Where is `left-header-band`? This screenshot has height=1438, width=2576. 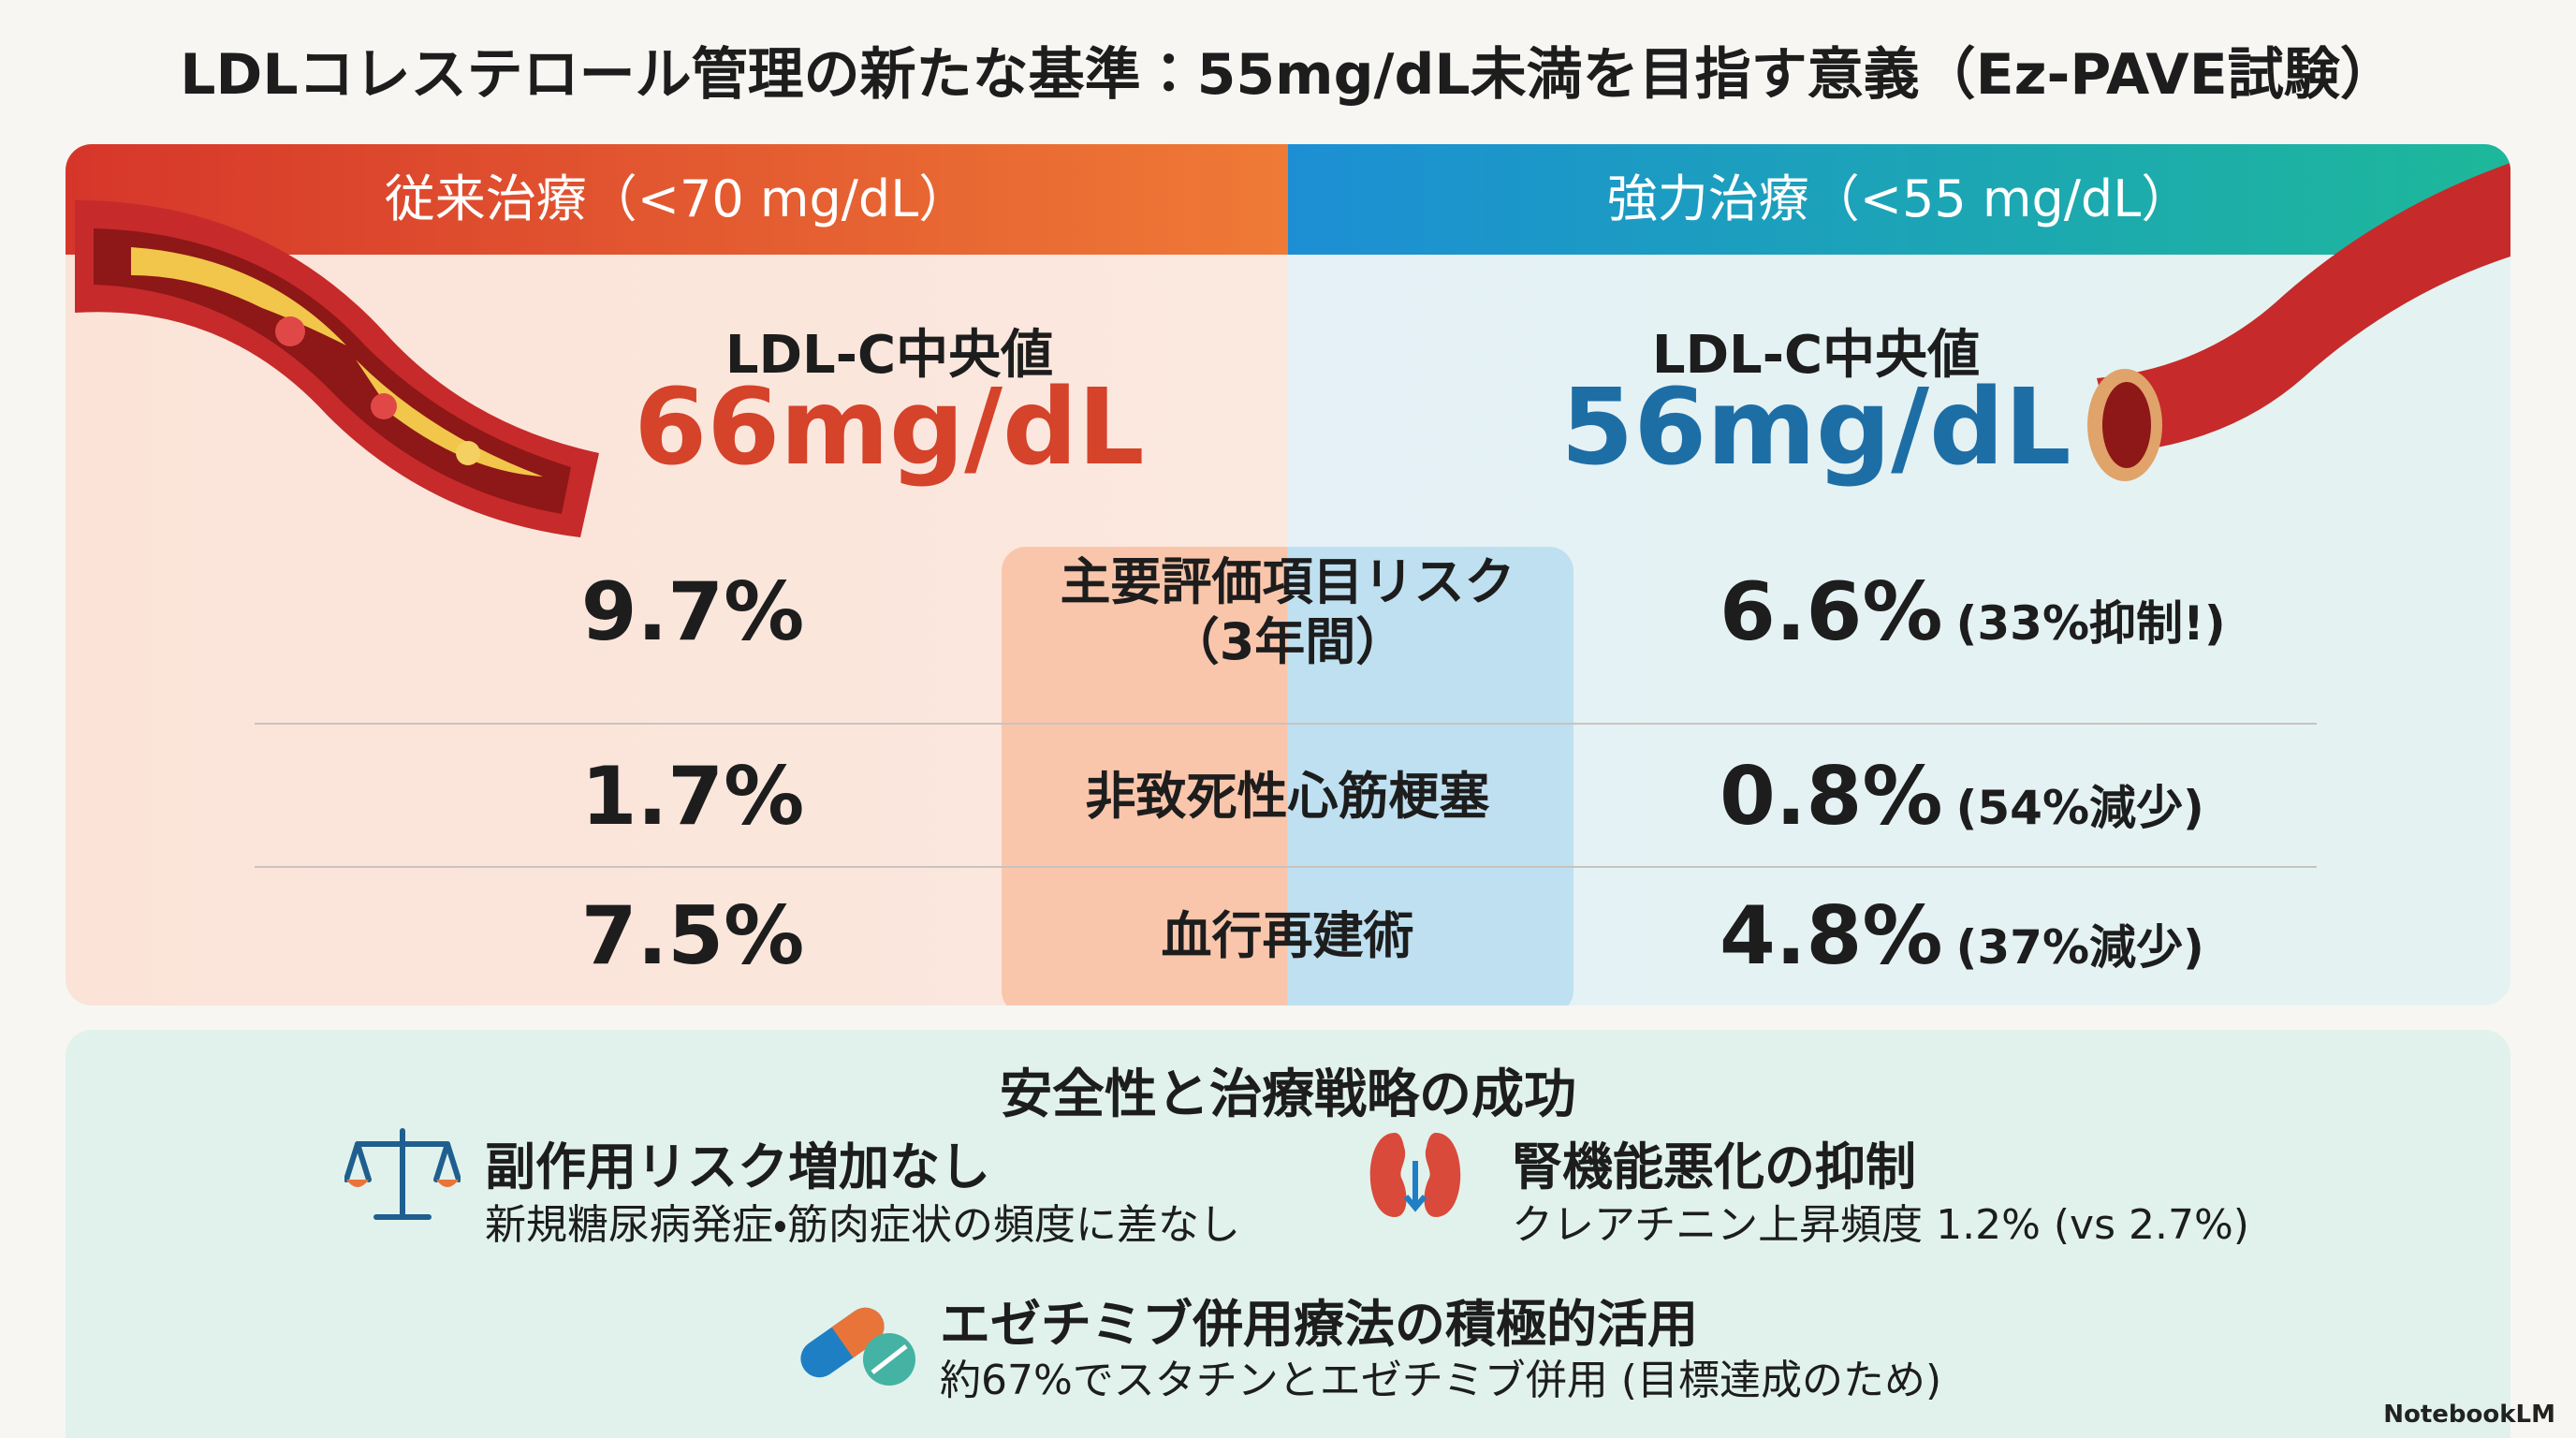 left-header-band is located at coordinates (677, 199).